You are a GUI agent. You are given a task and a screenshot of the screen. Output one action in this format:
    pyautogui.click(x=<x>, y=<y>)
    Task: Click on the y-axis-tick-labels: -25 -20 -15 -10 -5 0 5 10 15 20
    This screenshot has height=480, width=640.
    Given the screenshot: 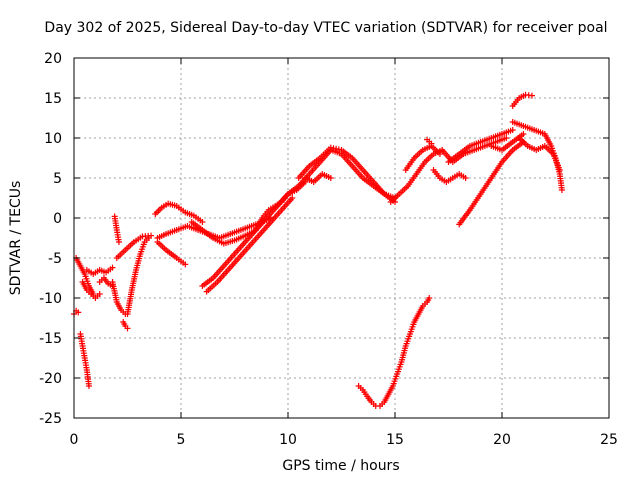 What is the action you would take?
    pyautogui.click(x=50, y=239)
    